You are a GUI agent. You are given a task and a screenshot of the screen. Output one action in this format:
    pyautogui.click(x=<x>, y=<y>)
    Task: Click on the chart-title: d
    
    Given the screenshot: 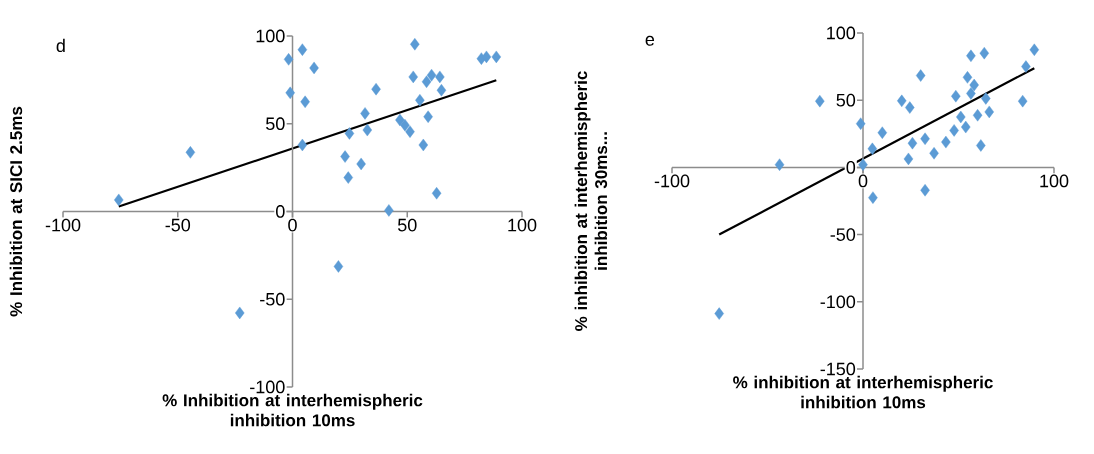 What is the action you would take?
    pyautogui.click(x=60, y=45)
    